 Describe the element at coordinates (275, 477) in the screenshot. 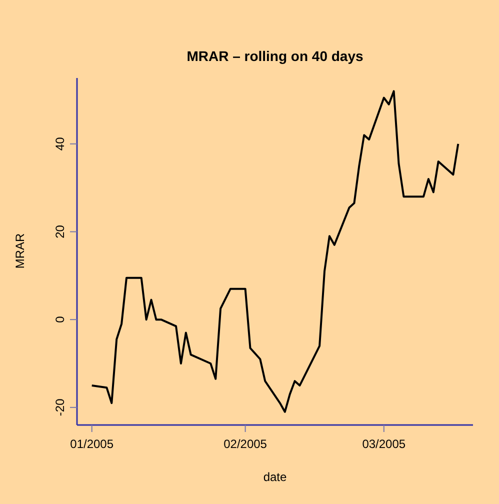

I see `x-axis-title: date` at that location.